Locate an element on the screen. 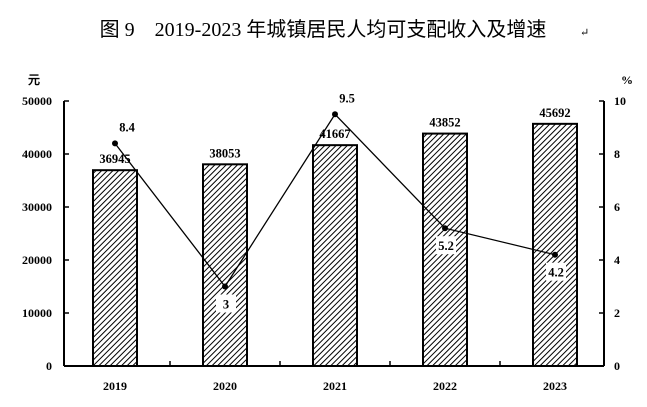  right-tick-label: 0 is located at coordinates (617, 366).